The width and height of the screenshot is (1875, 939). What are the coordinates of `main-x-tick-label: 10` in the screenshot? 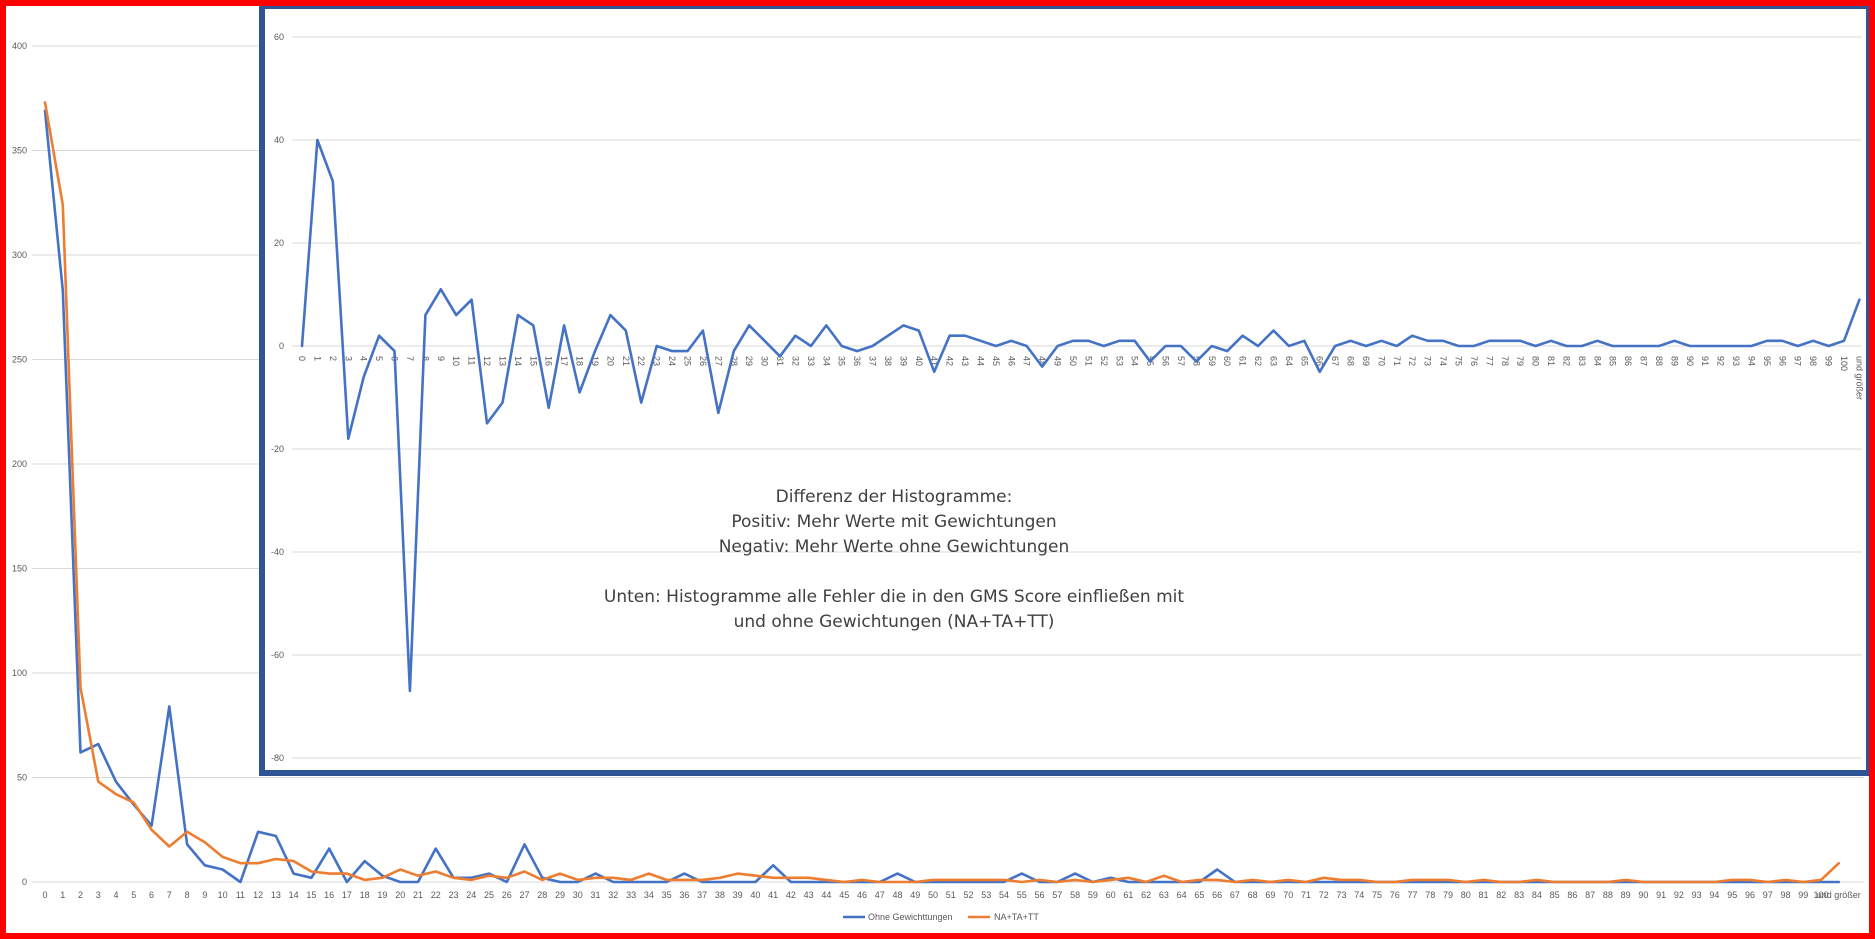 It's located at (223, 895).